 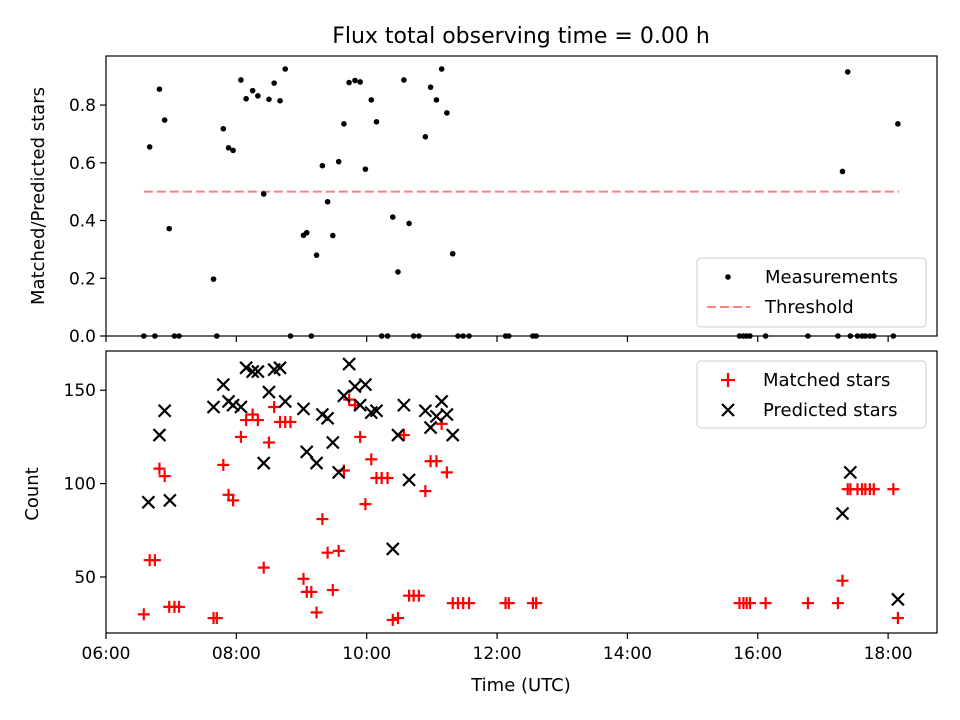 I want to click on y-tick-label: 100, so click(x=80, y=485).